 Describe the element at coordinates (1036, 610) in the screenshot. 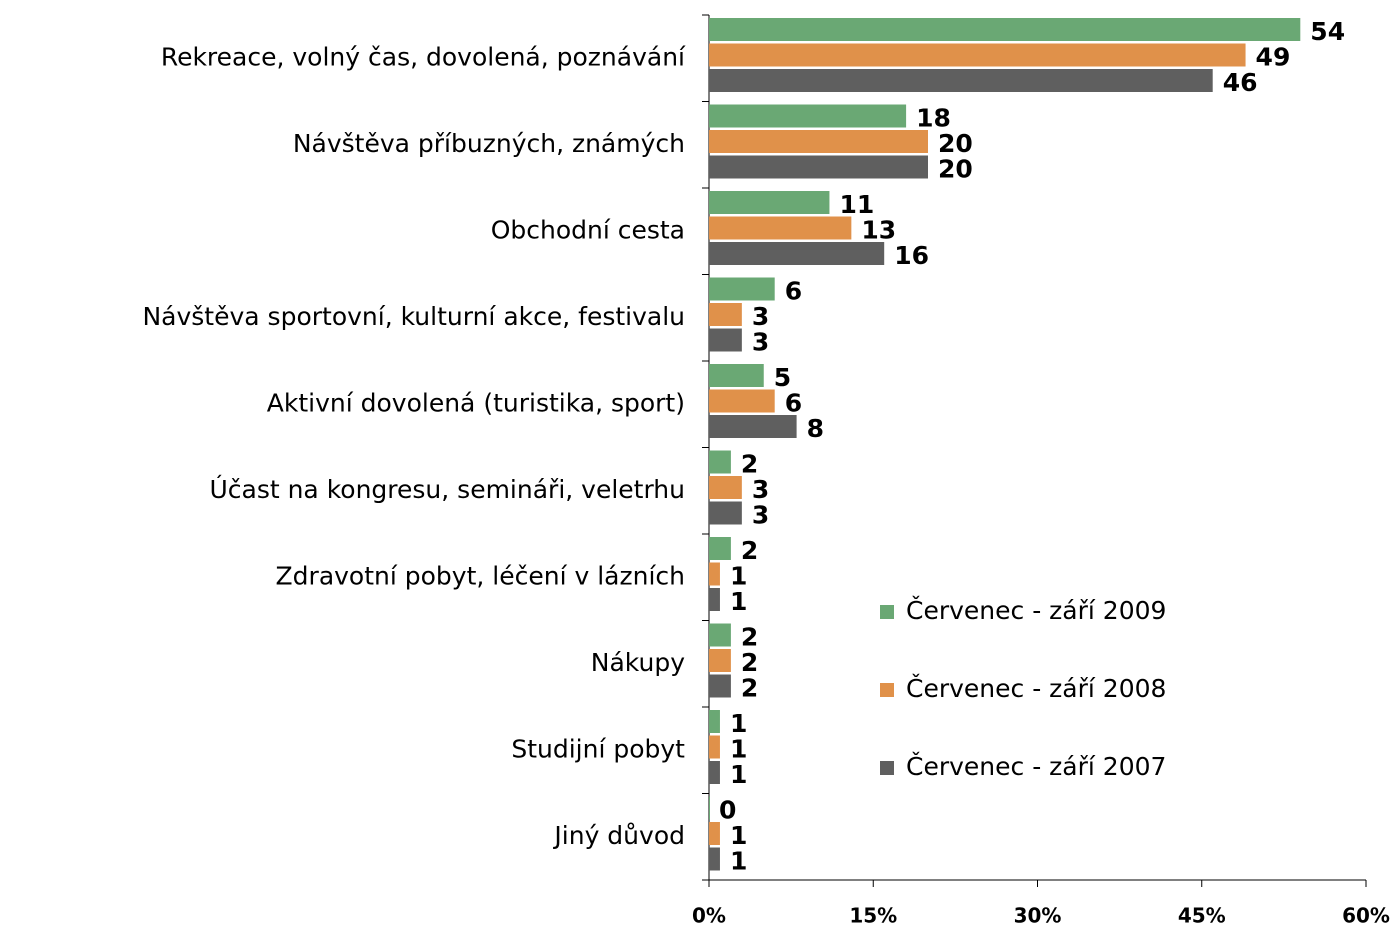

I see `legend-label: Červenec - září 2009` at that location.